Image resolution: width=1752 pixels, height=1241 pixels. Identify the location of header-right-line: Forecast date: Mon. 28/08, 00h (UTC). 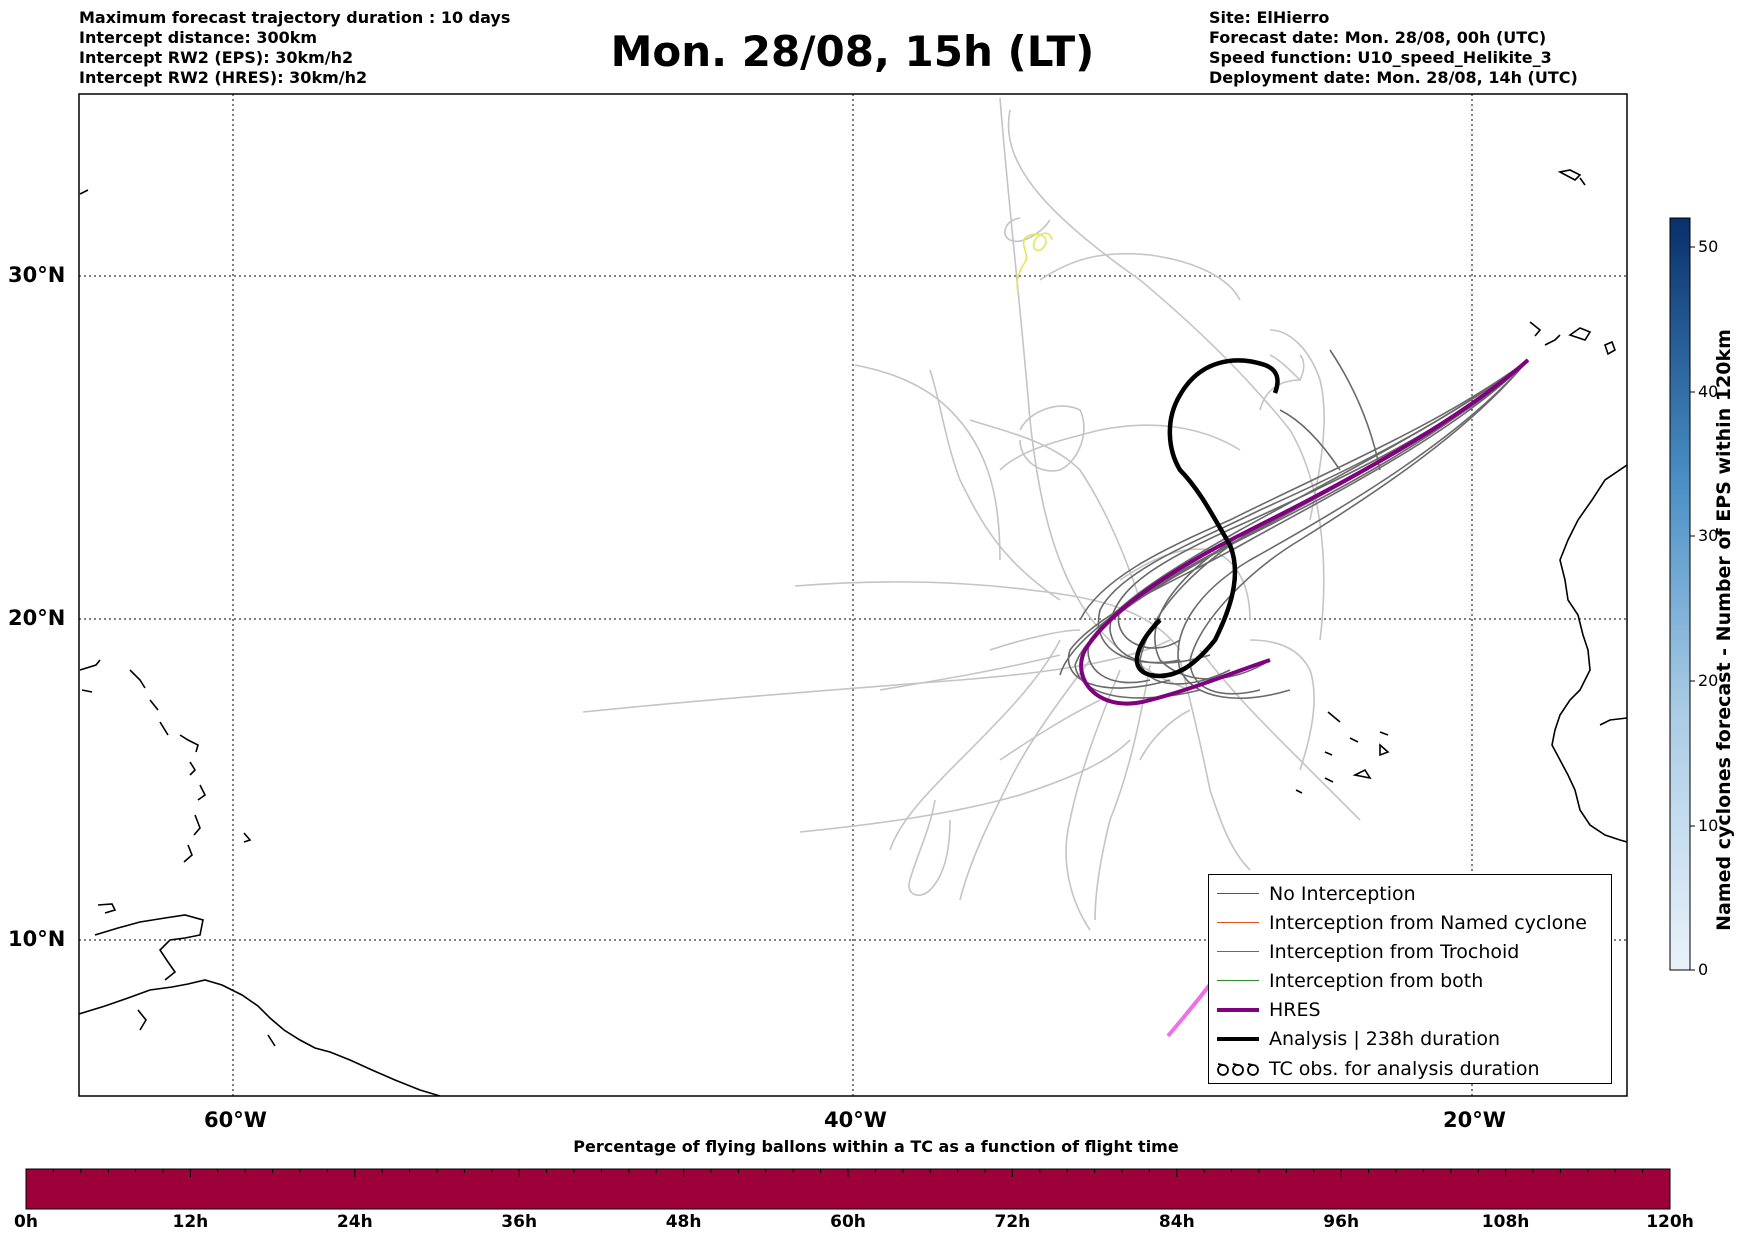
(1378, 37).